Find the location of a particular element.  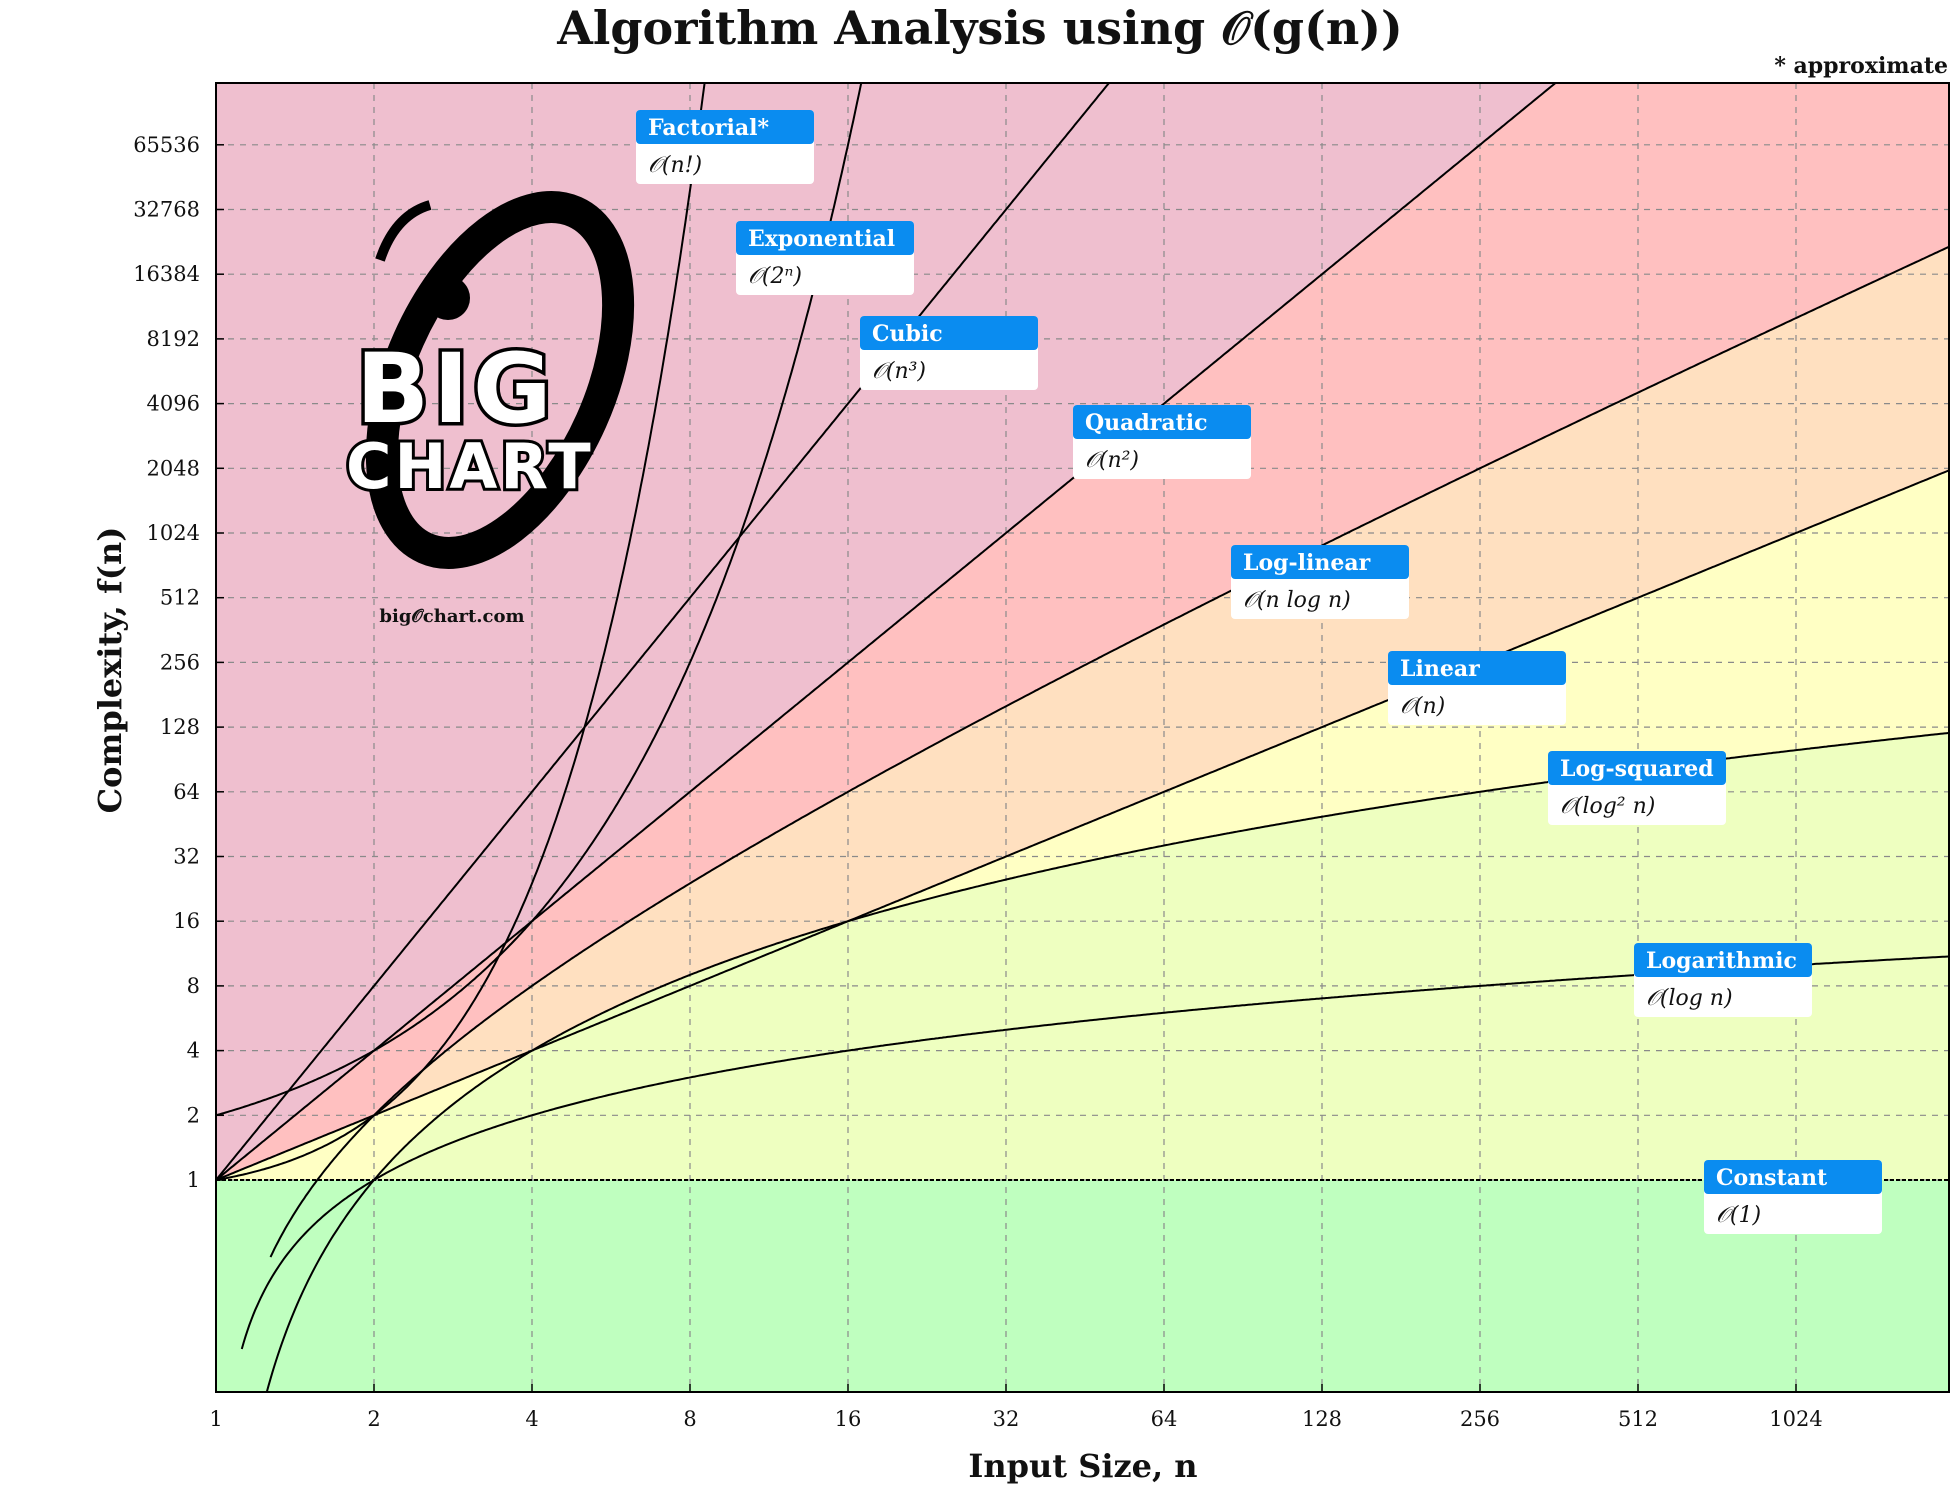

series-name: Log-squared is located at coordinates (1637, 769).